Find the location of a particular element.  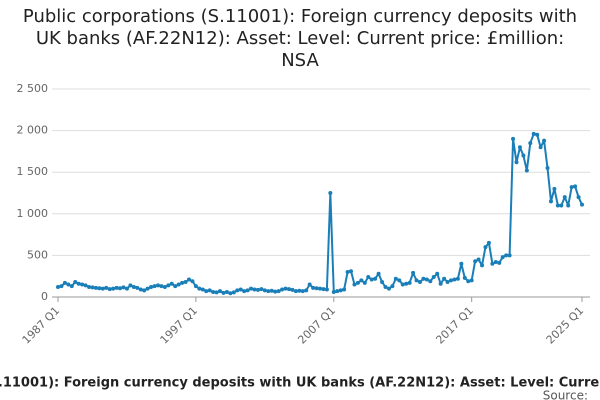

y-tick-label: 500 is located at coordinates (37, 254).